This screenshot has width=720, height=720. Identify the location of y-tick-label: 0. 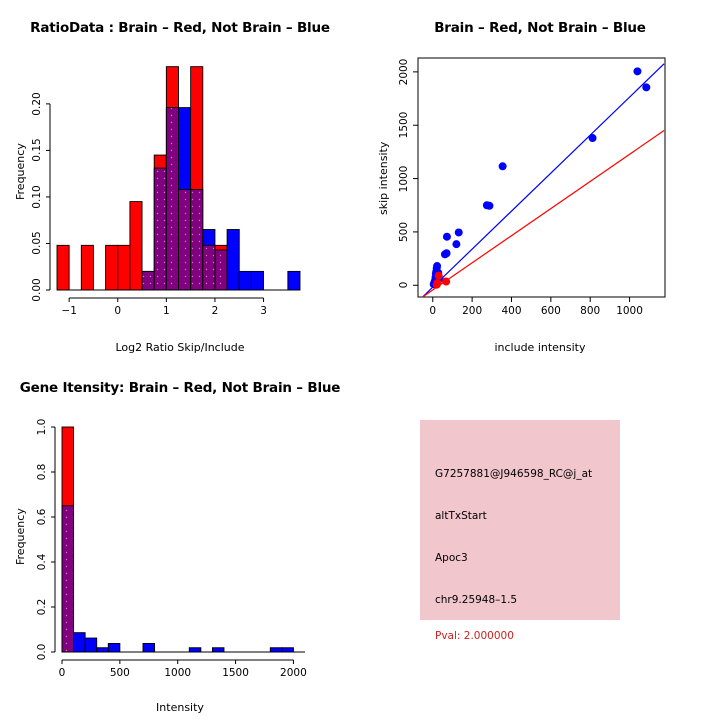
(404, 285).